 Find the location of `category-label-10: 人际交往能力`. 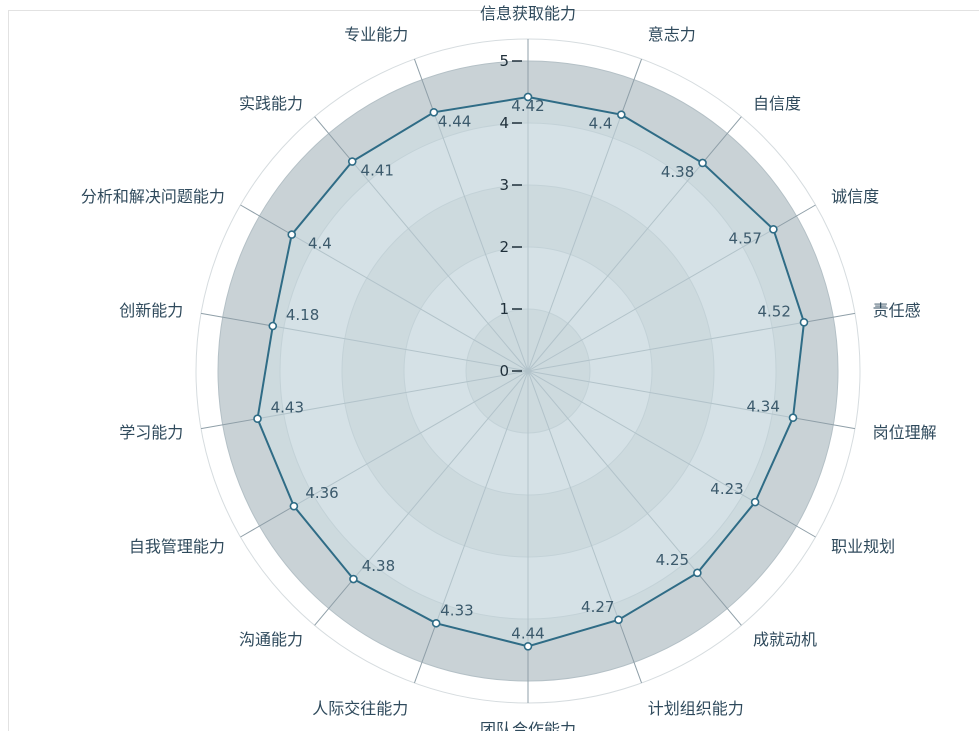

category-label-10: 人际交往能力 is located at coordinates (360, 708).